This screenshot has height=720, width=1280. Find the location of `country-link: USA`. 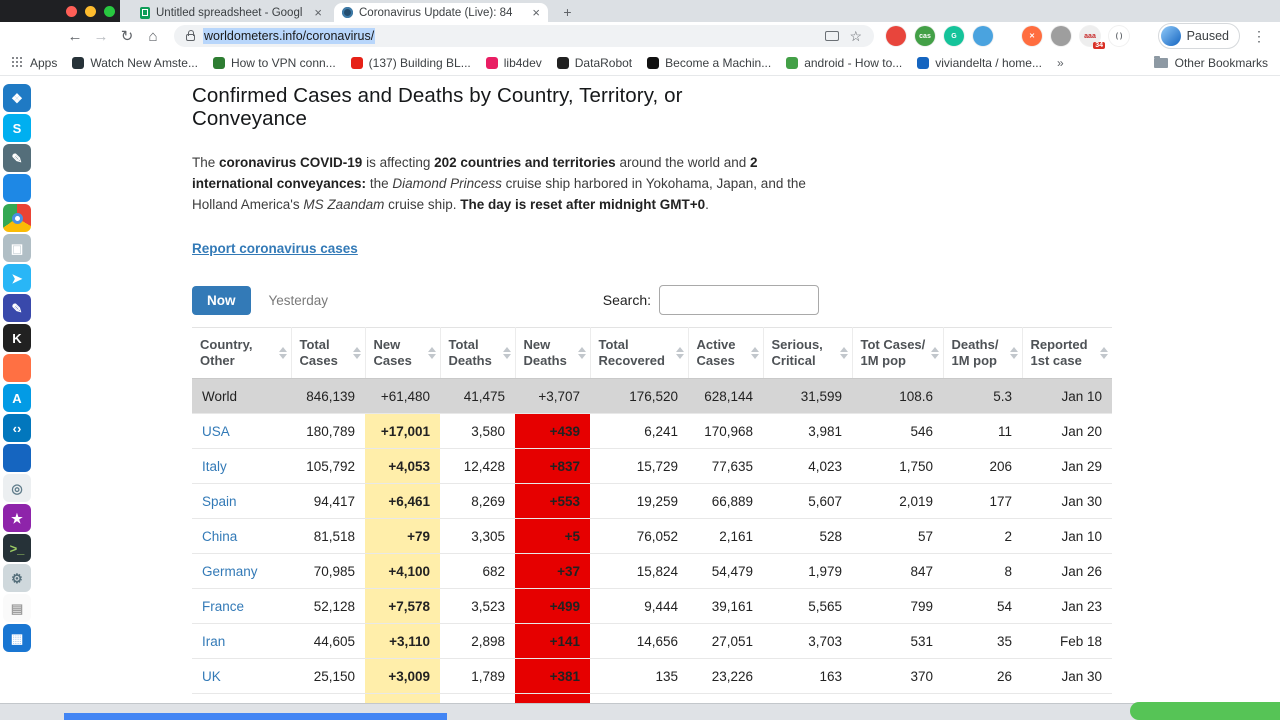

country-link: USA is located at coordinates (216, 431).